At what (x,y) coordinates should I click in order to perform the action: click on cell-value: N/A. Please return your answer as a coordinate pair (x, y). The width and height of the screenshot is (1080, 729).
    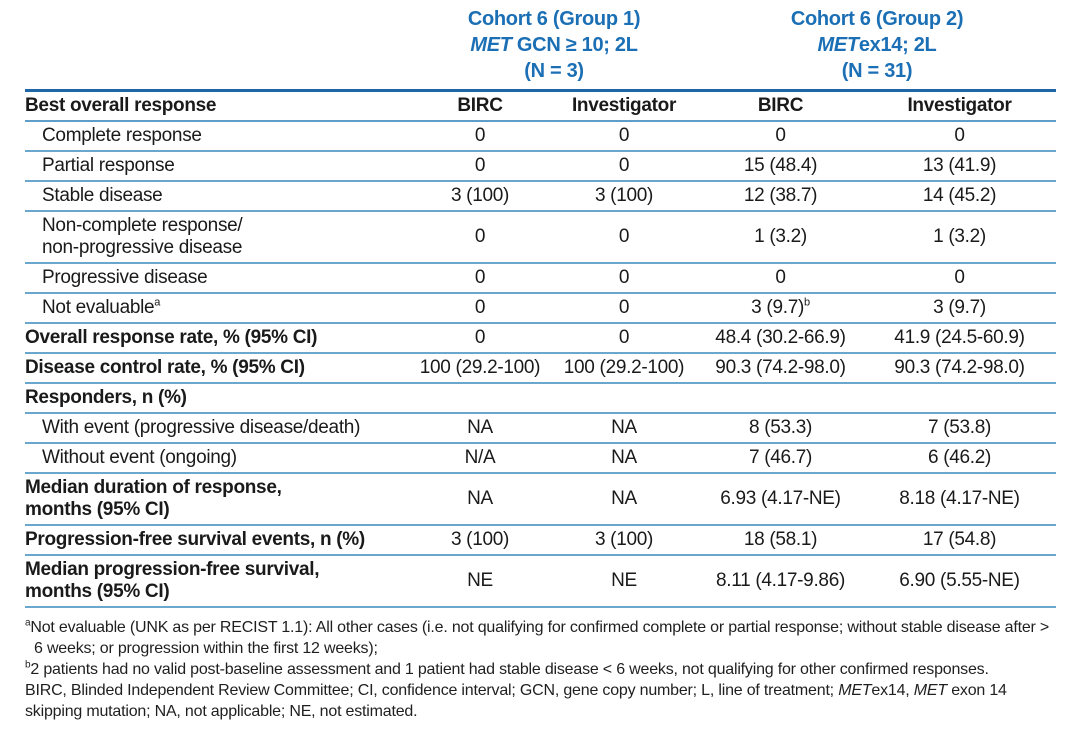
    Looking at the image, I should click on (480, 458).